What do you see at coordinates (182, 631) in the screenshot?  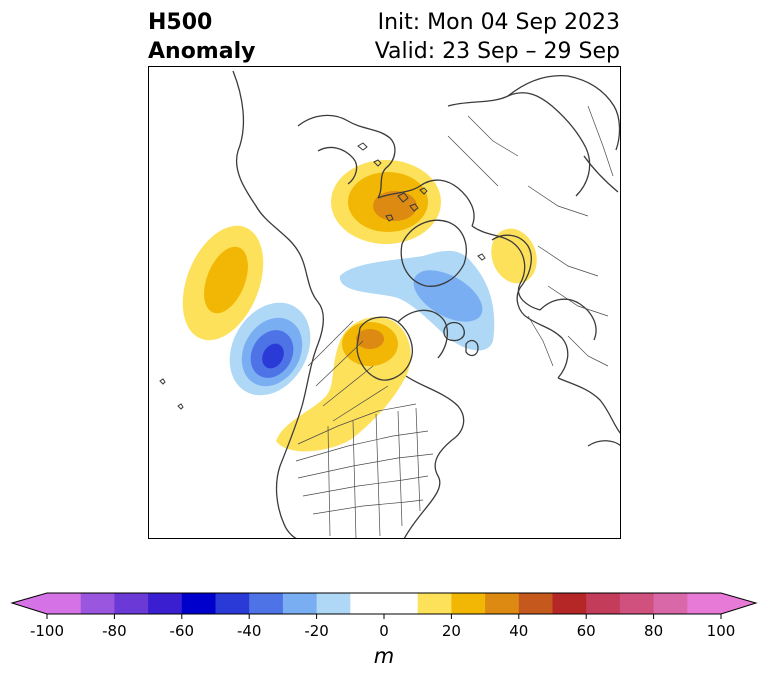 I see `colorbar-tick-label: -60` at bounding box center [182, 631].